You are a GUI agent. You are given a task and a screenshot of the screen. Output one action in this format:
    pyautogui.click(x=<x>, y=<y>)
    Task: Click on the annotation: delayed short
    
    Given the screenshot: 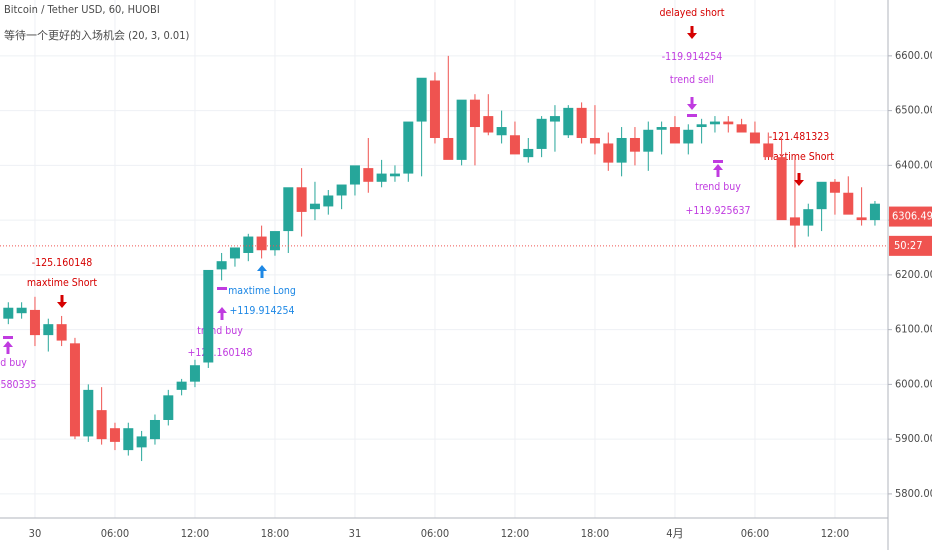 What is the action you would take?
    pyautogui.click(x=692, y=13)
    